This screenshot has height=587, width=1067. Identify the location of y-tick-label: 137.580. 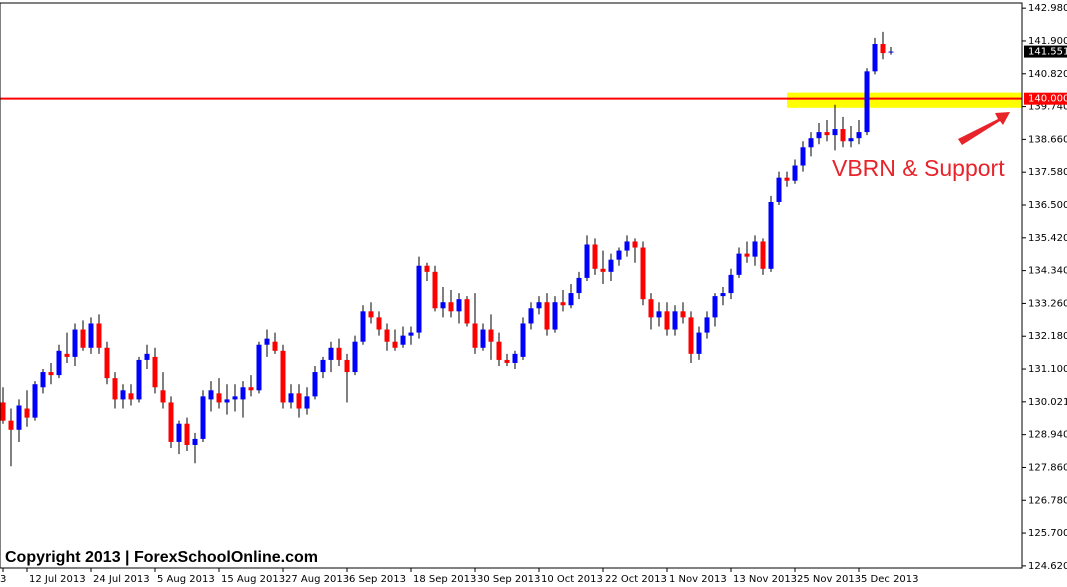
(1047, 172).